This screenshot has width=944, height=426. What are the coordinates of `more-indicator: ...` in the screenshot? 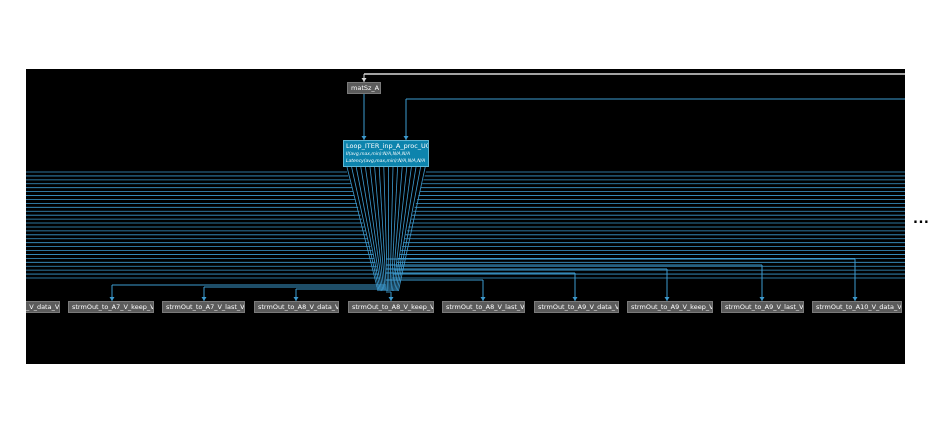 It's located at (921, 219).